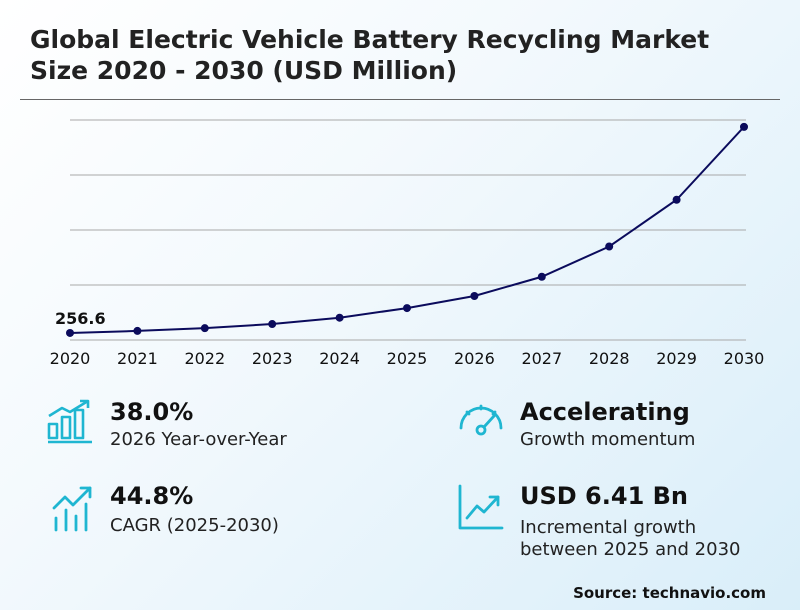  Describe the element at coordinates (339, 358) in the screenshot. I see `x-tick-label: 2024` at that location.